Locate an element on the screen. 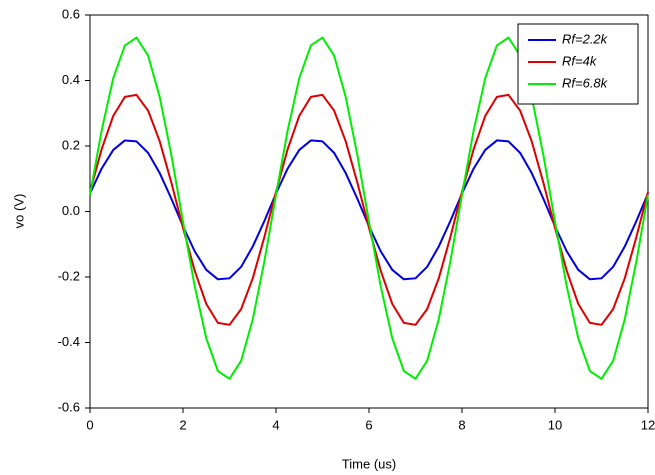 This screenshot has width=655, height=475. legend-label: Rf=6.8k is located at coordinates (585, 82).